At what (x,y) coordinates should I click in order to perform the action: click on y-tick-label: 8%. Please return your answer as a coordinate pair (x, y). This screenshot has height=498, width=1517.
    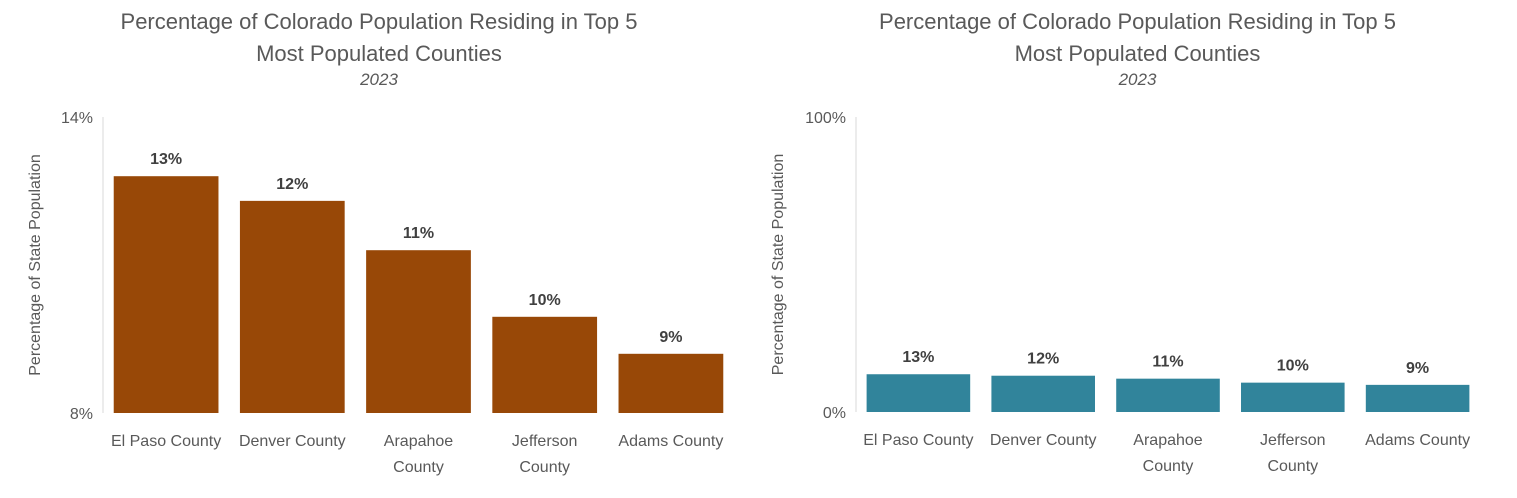
    Looking at the image, I should click on (81, 414).